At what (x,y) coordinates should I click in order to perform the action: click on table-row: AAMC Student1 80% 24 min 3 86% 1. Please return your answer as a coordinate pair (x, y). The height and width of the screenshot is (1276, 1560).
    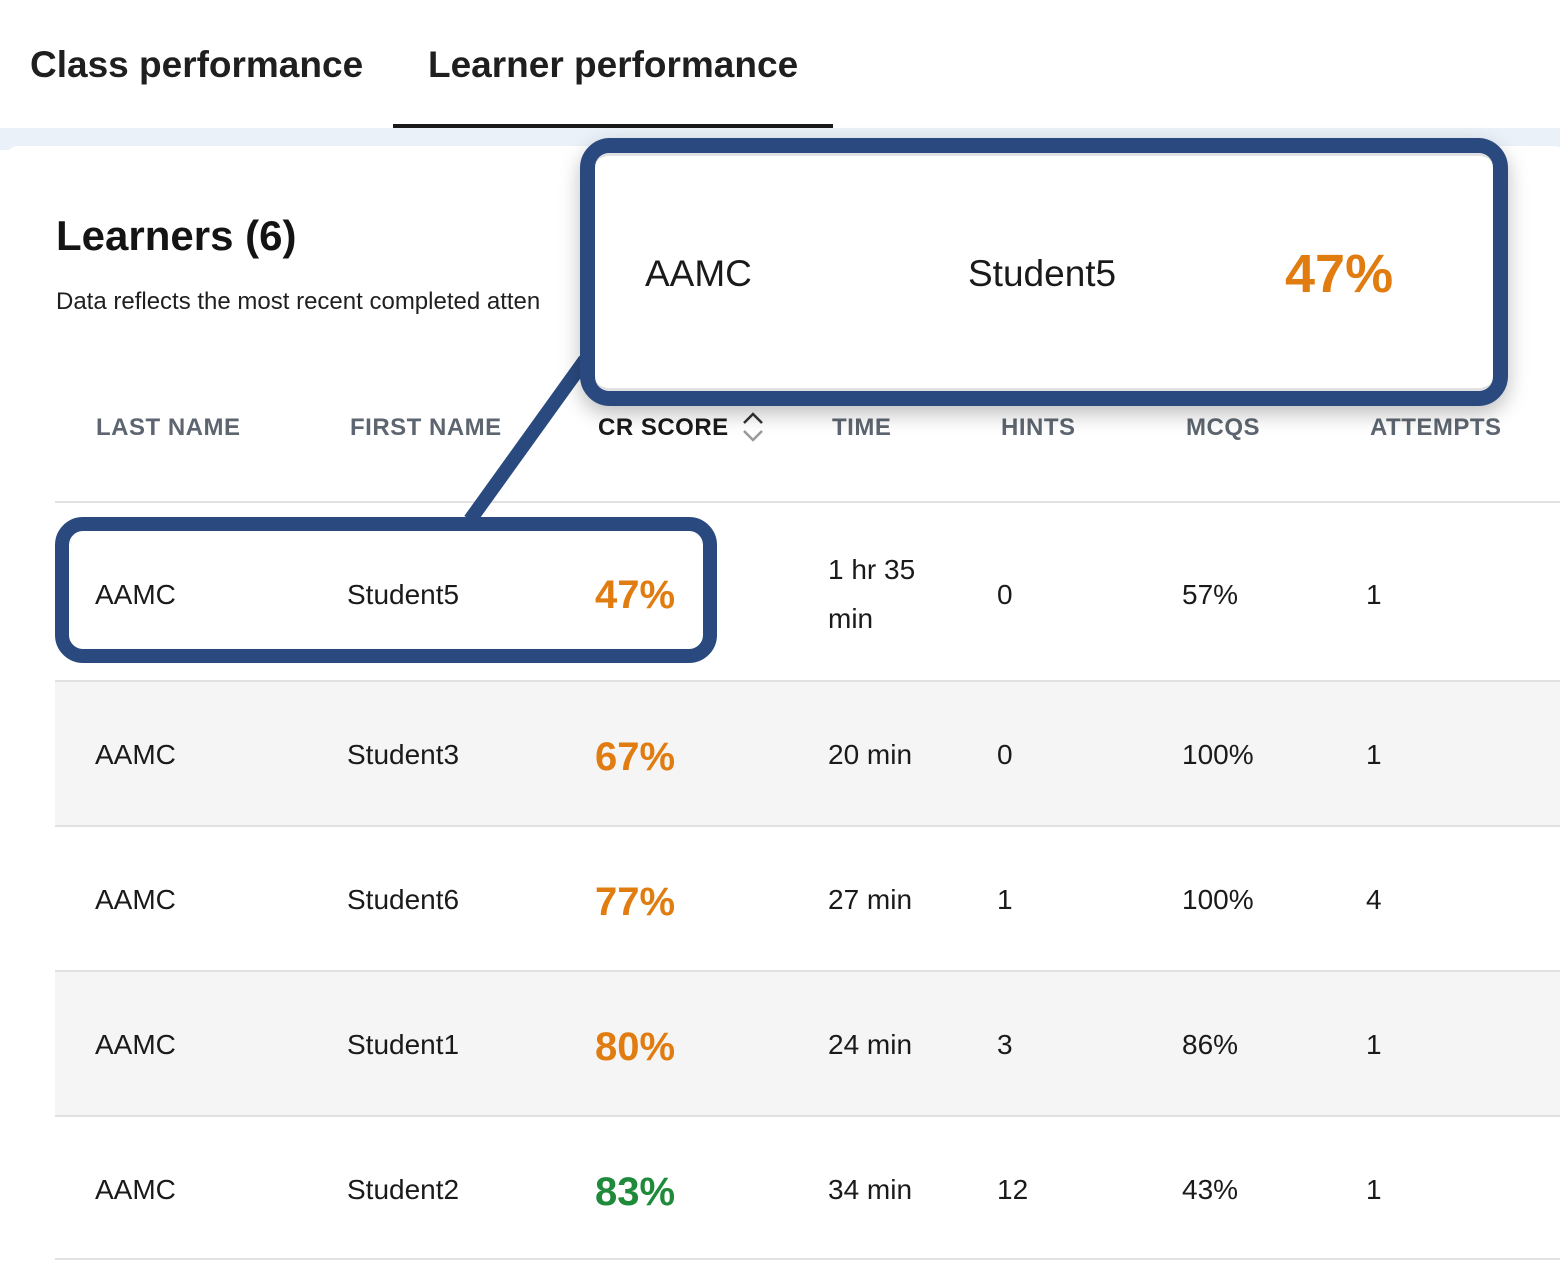
    Looking at the image, I should click on (807, 1042).